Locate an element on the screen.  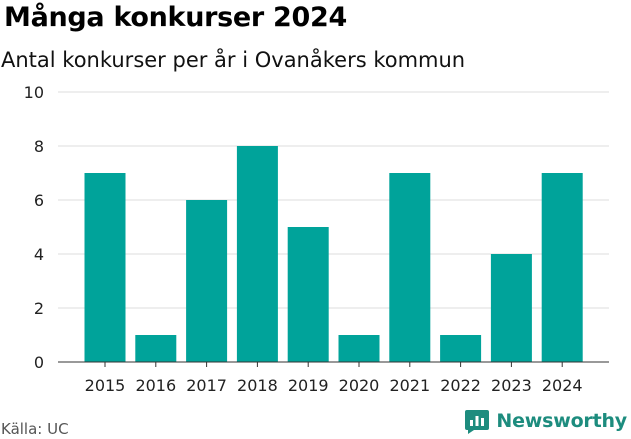
bar-2024 is located at coordinates (562, 267).